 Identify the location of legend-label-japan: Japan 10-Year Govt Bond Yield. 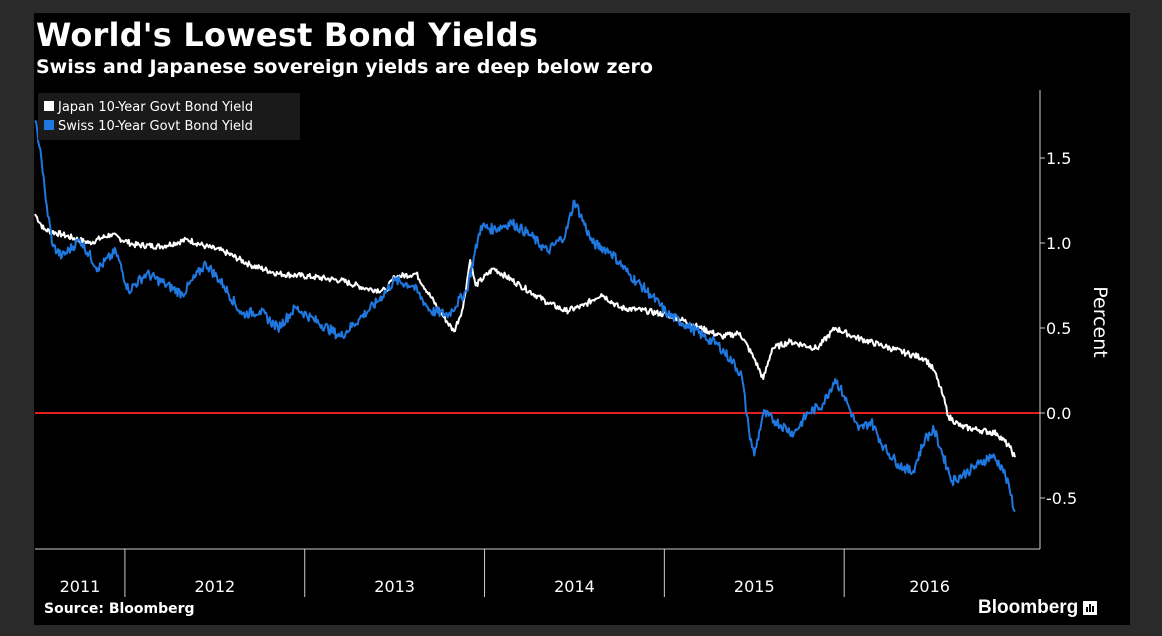
(155, 107).